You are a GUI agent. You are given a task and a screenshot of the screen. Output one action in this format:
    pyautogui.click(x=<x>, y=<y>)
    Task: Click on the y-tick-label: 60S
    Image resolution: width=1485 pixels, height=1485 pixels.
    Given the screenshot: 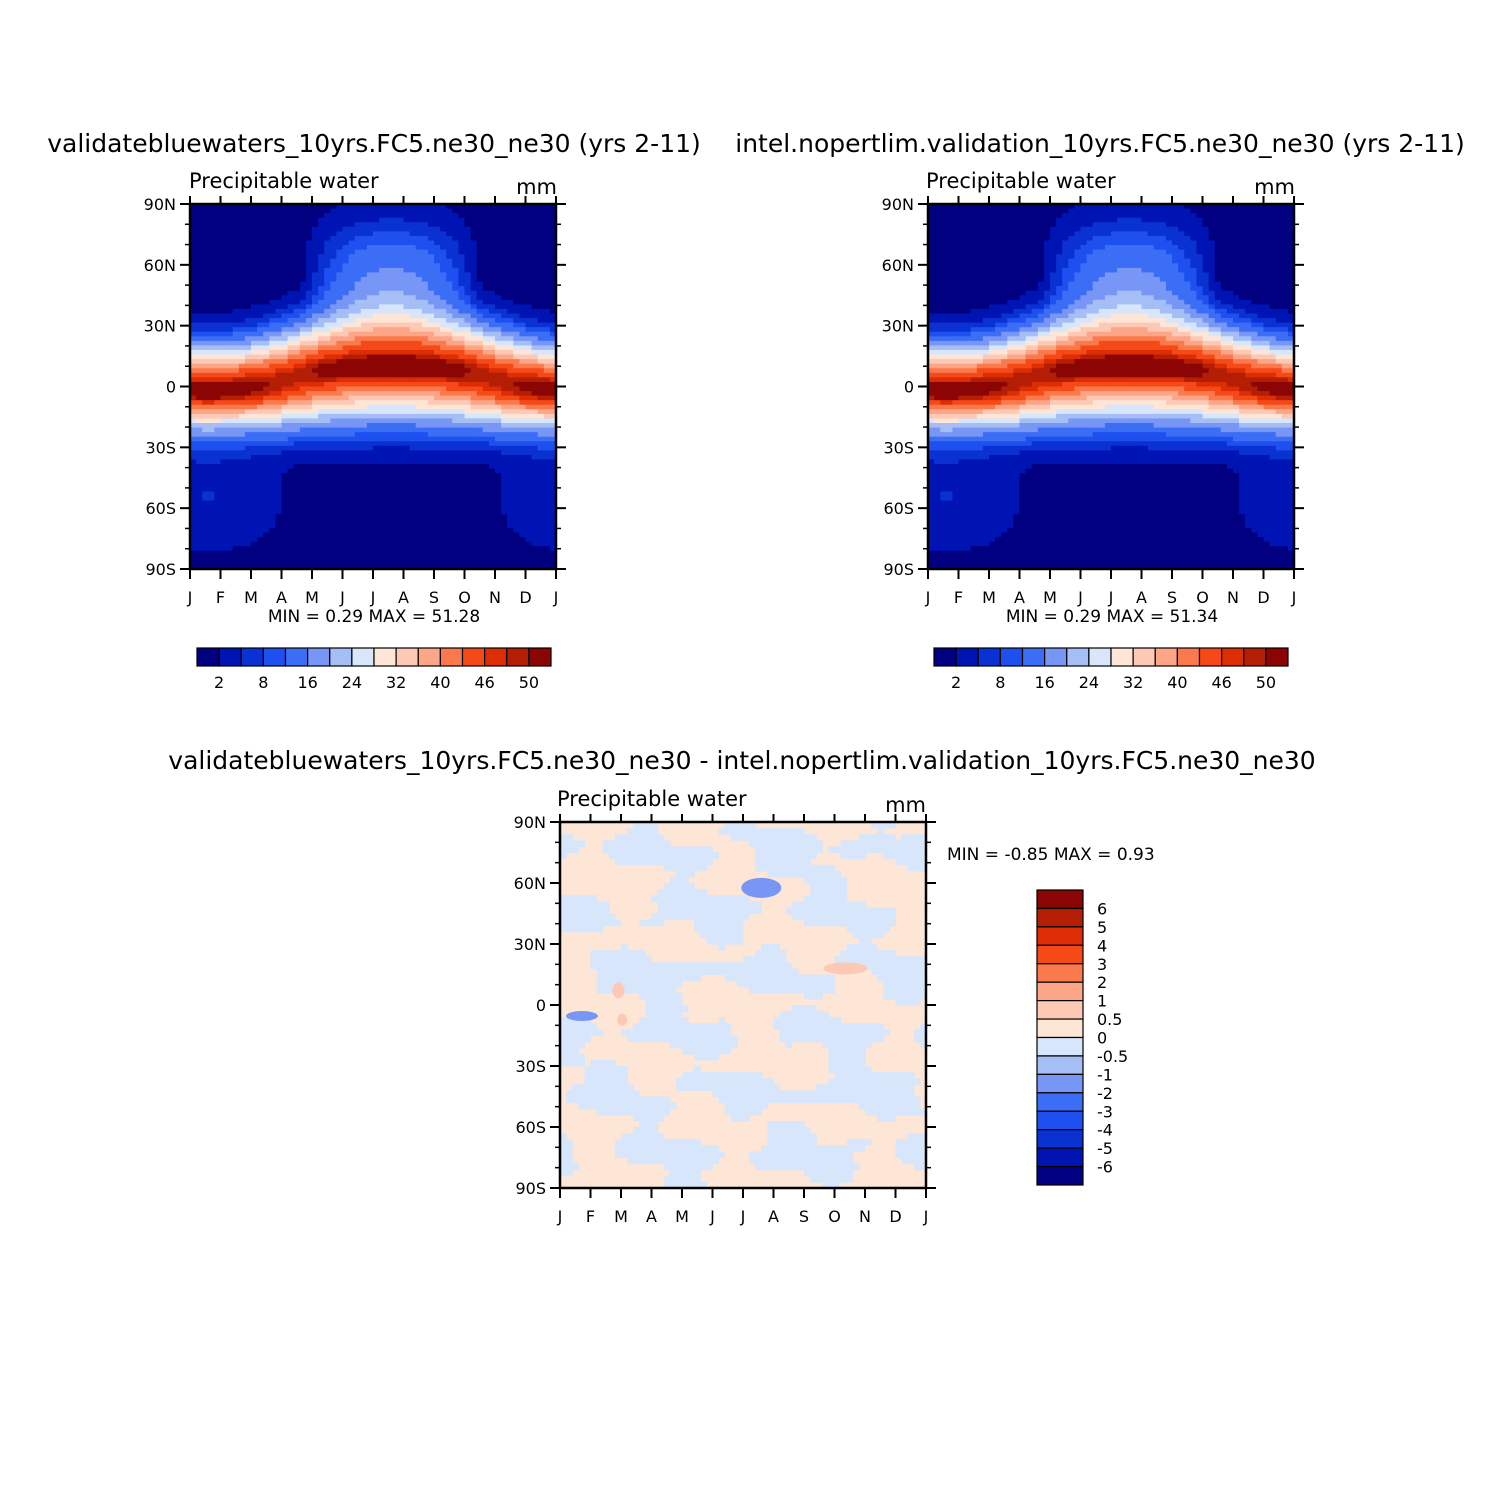 What is the action you would take?
    pyautogui.click(x=160, y=508)
    